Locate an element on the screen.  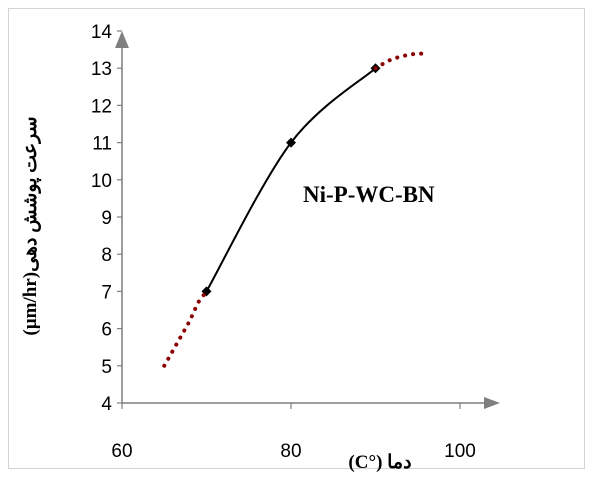
y-tick-label: 13 is located at coordinates (101, 69).